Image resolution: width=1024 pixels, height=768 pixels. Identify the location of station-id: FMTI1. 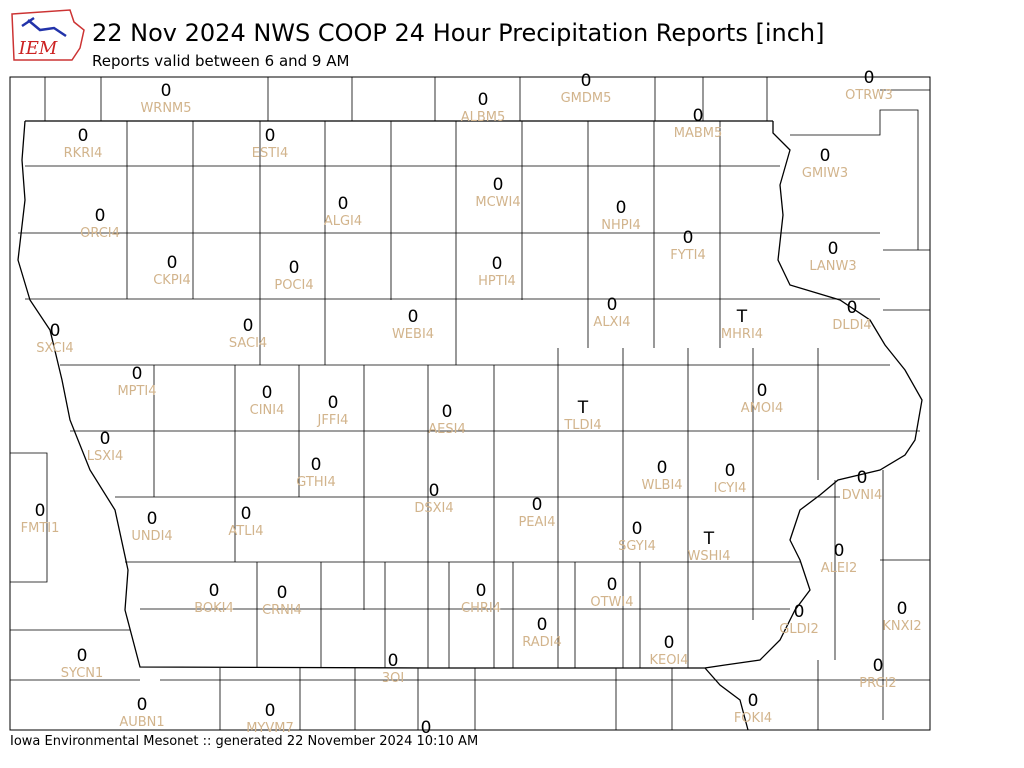
(40, 528).